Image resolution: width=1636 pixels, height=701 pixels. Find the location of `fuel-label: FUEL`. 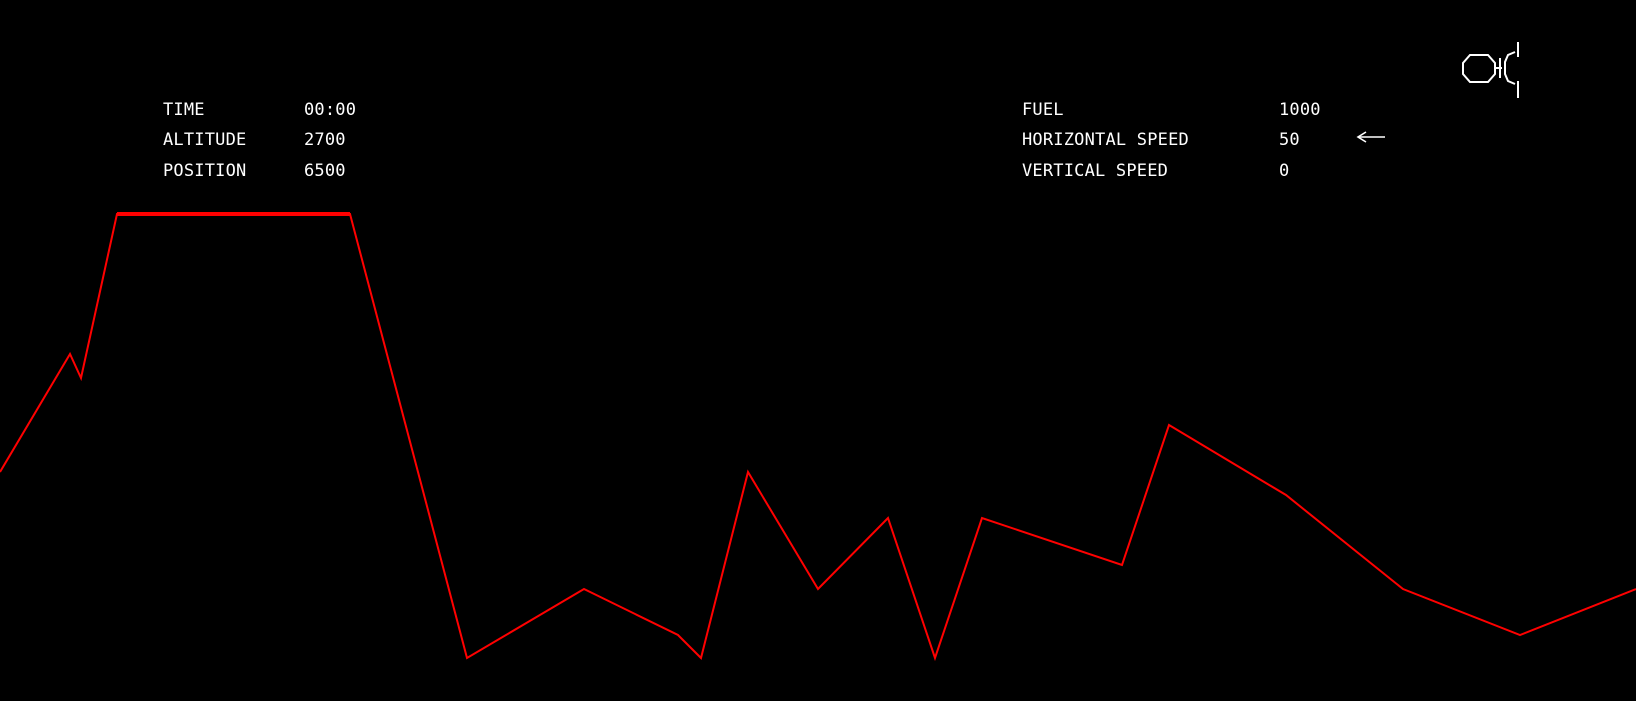

fuel-label: FUEL is located at coordinates (1043, 110).